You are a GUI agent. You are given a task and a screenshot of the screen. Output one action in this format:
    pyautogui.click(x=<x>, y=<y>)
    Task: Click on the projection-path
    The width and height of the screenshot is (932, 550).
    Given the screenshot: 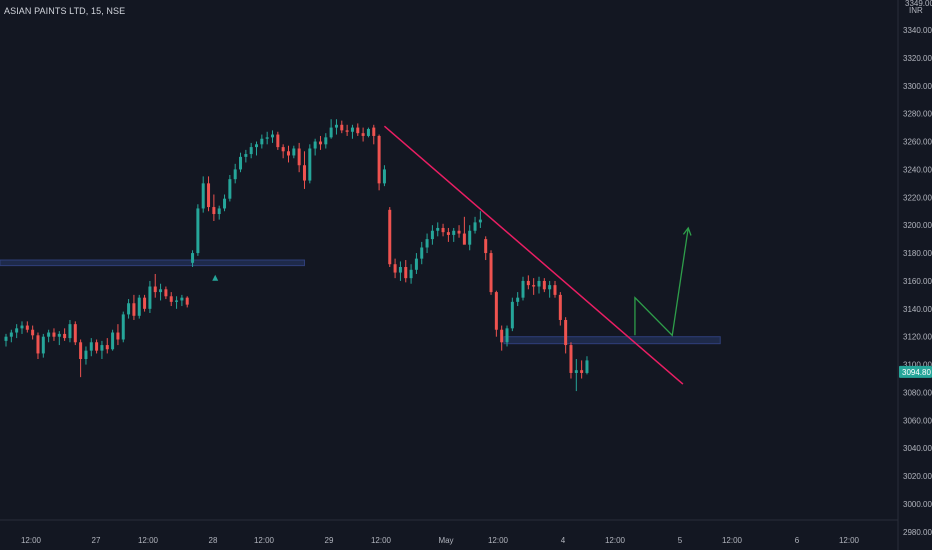 What is the action you would take?
    pyautogui.click(x=661, y=282)
    